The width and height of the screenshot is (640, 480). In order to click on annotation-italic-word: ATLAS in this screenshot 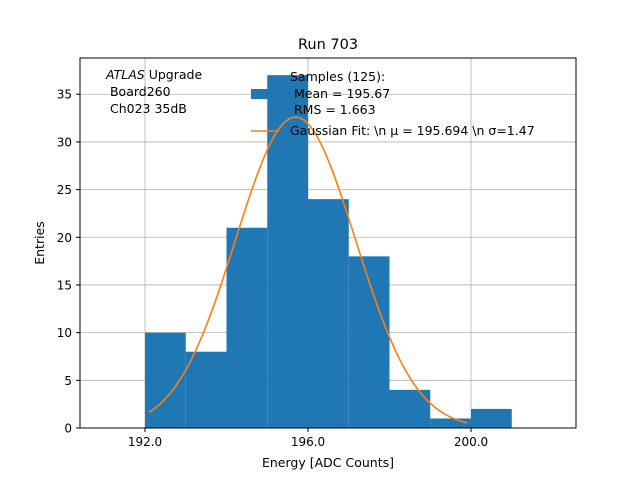, I will do `click(125, 74)`.